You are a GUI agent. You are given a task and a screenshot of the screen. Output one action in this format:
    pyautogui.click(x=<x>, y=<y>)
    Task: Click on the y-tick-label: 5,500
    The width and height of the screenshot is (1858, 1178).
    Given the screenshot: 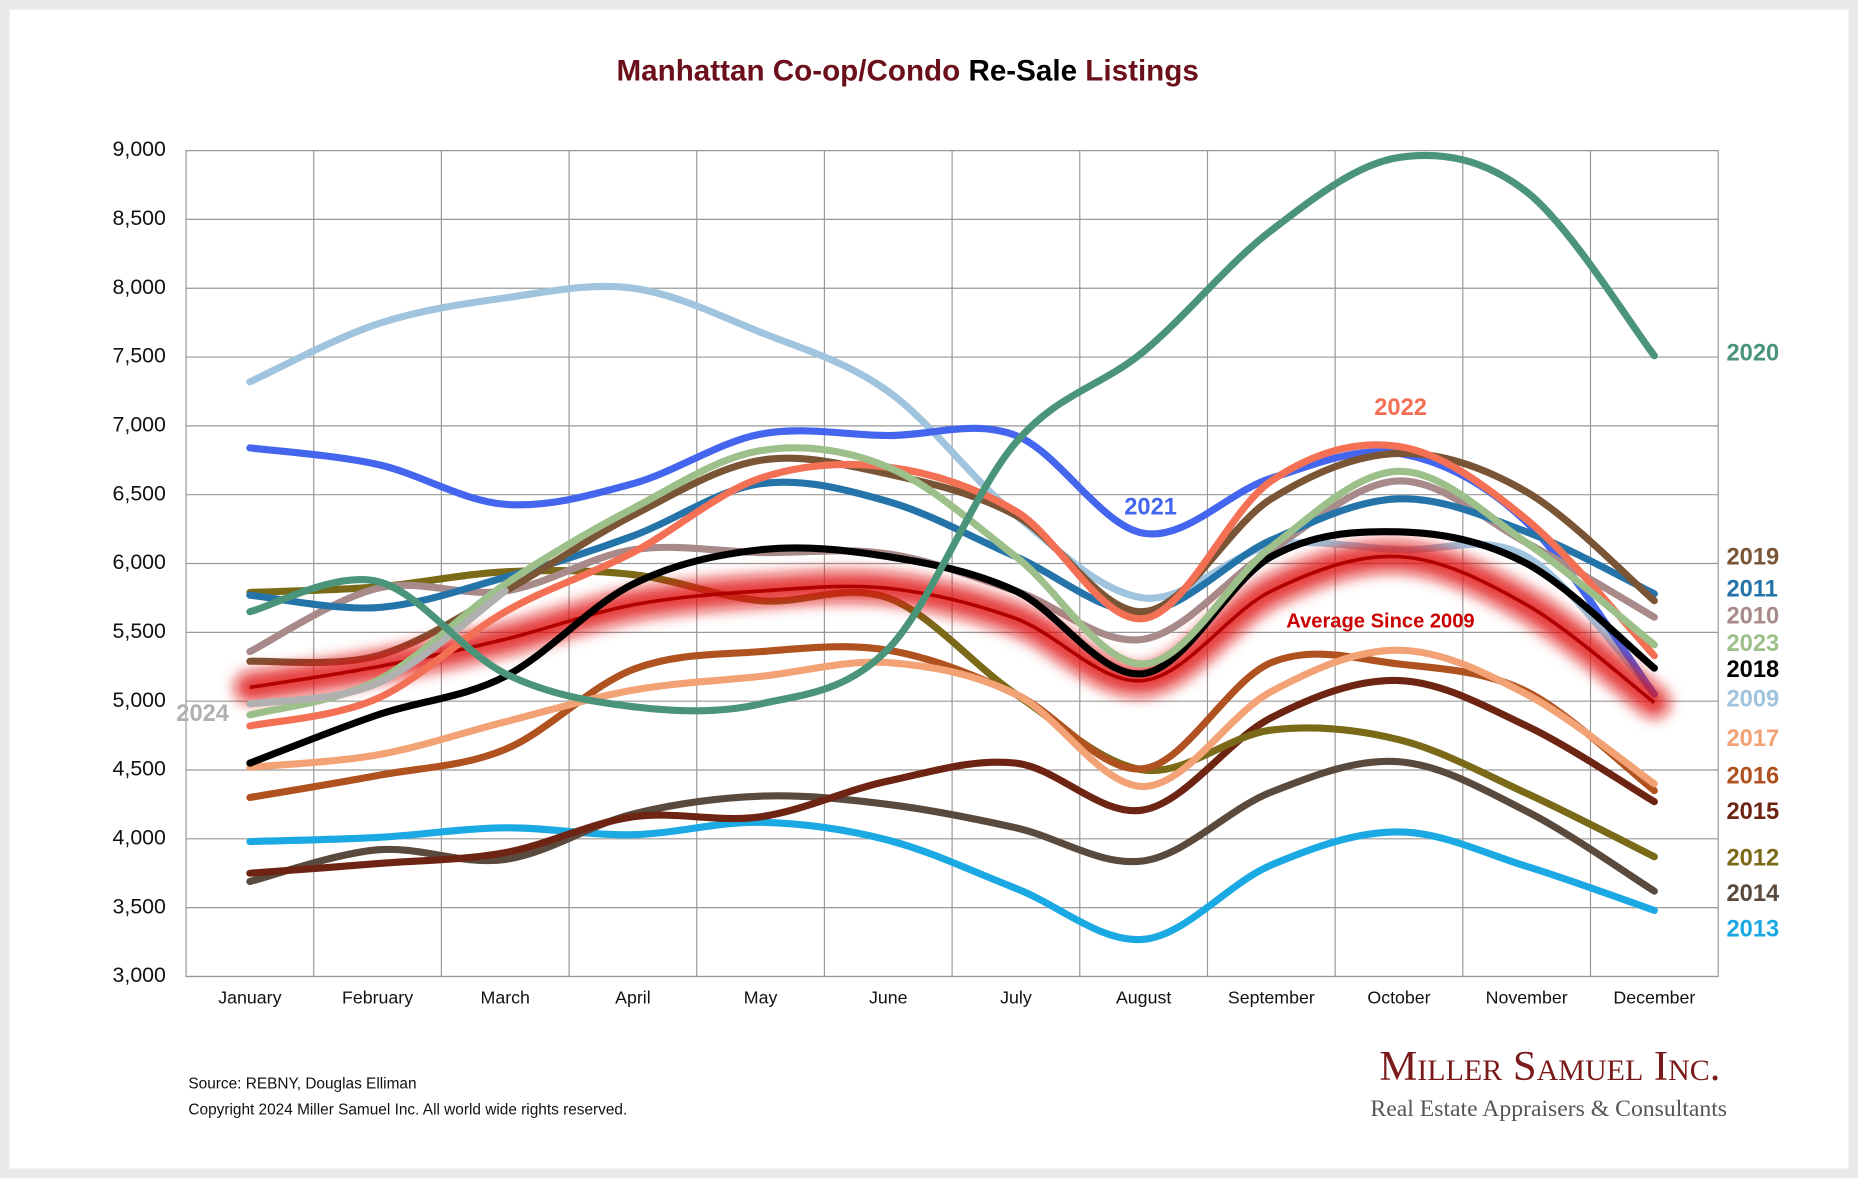 What is the action you would take?
    pyautogui.click(x=139, y=631)
    